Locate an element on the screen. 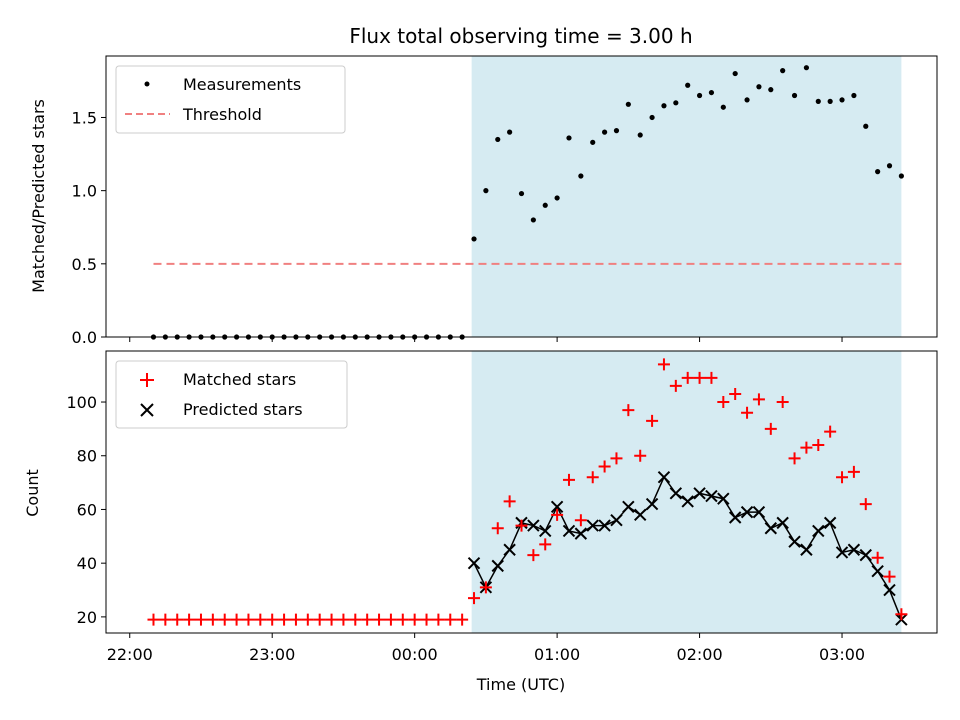 The width and height of the screenshot is (960, 720). top-legend-box is located at coordinates (230, 99).